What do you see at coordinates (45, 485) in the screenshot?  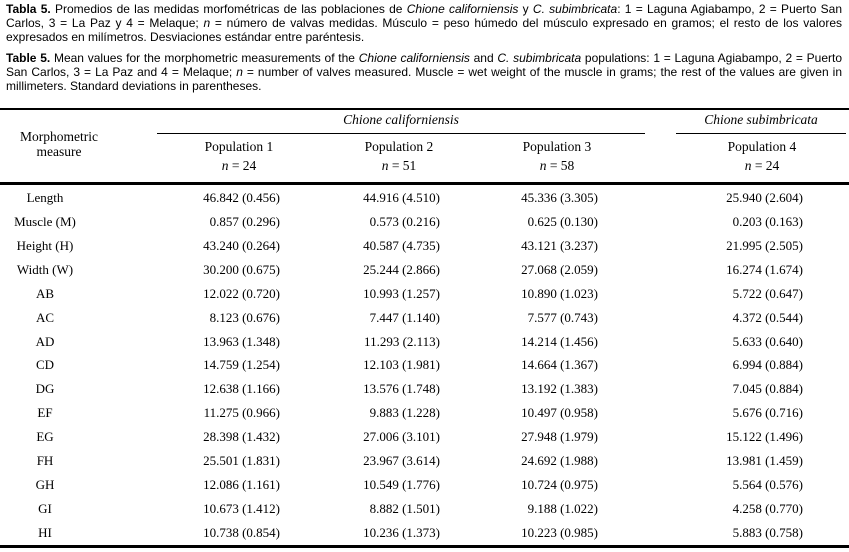 I see `measure-cell: GH` at bounding box center [45, 485].